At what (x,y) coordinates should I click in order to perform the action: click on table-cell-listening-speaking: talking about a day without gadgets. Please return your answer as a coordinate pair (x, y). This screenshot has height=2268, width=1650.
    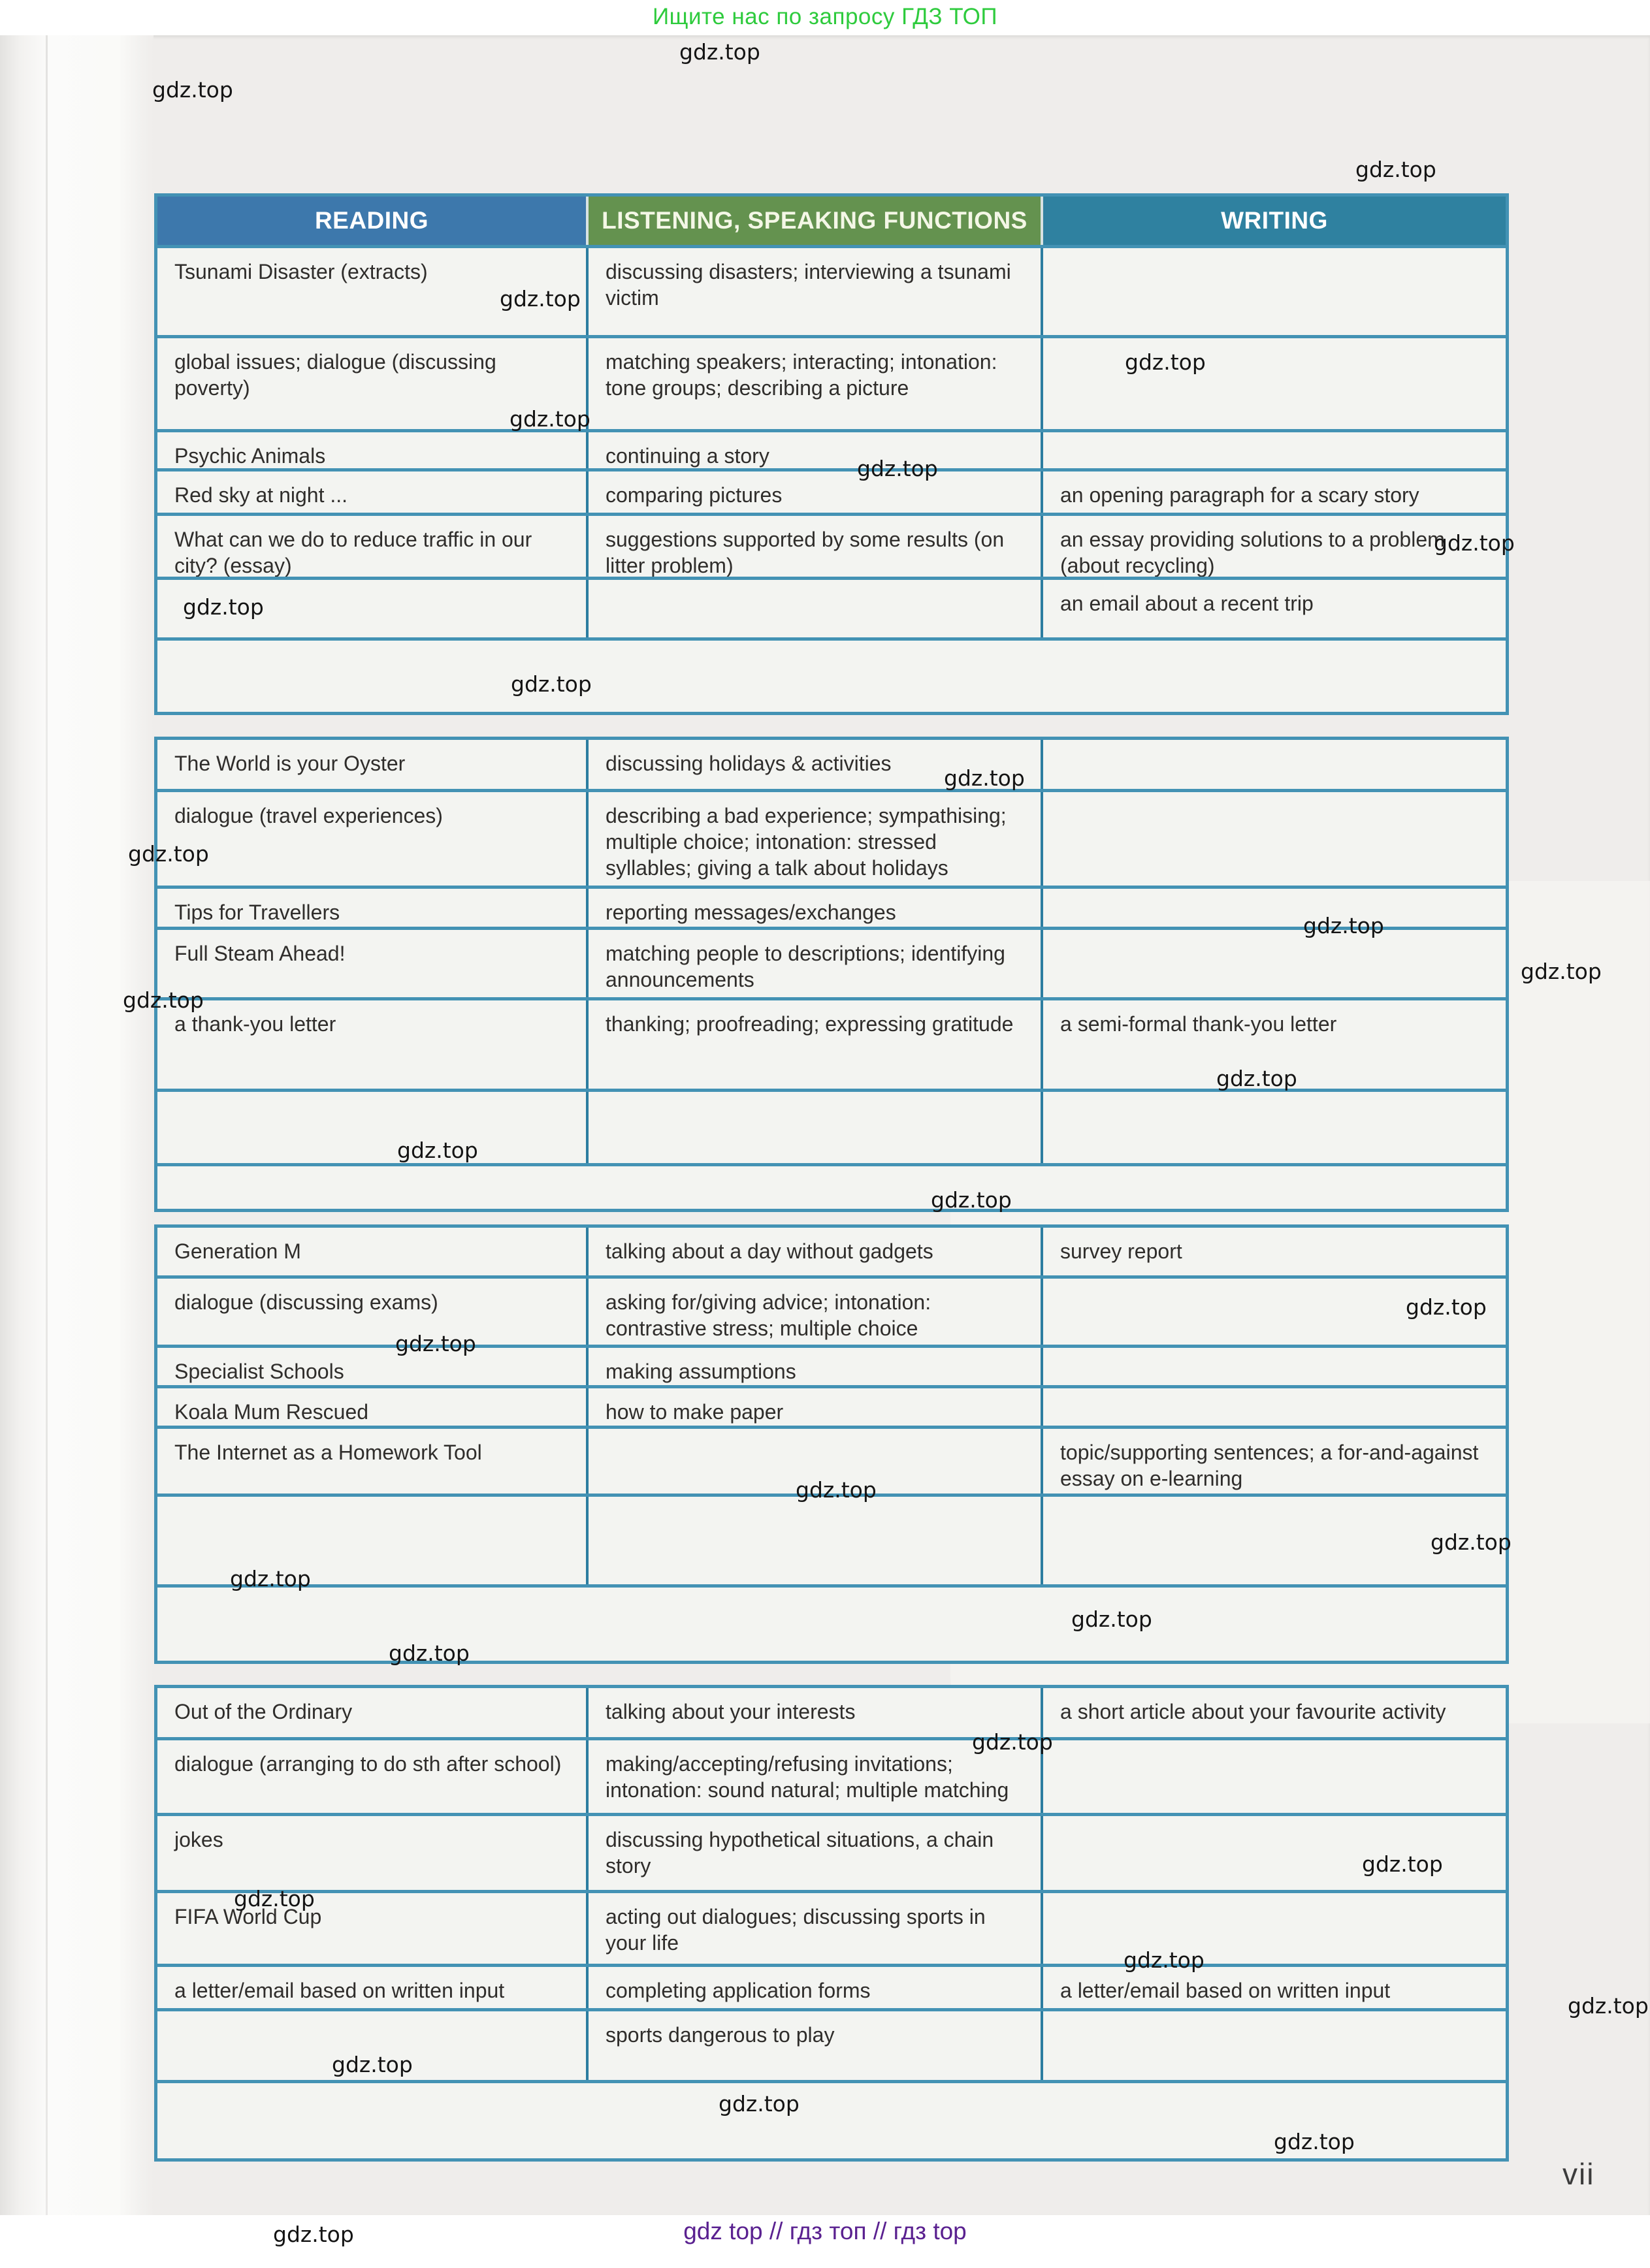
    Looking at the image, I should click on (816, 1251).